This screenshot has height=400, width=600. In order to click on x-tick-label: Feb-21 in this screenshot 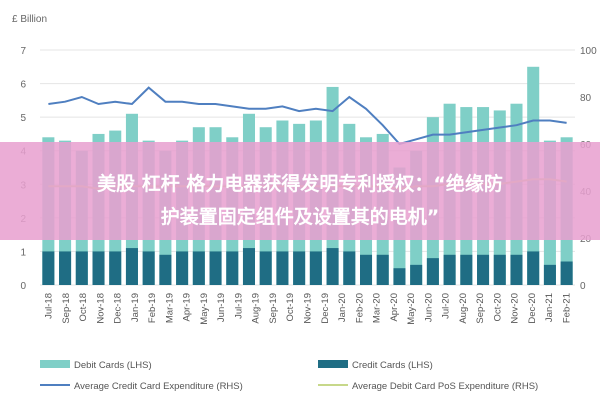, I will do `click(566, 308)`.